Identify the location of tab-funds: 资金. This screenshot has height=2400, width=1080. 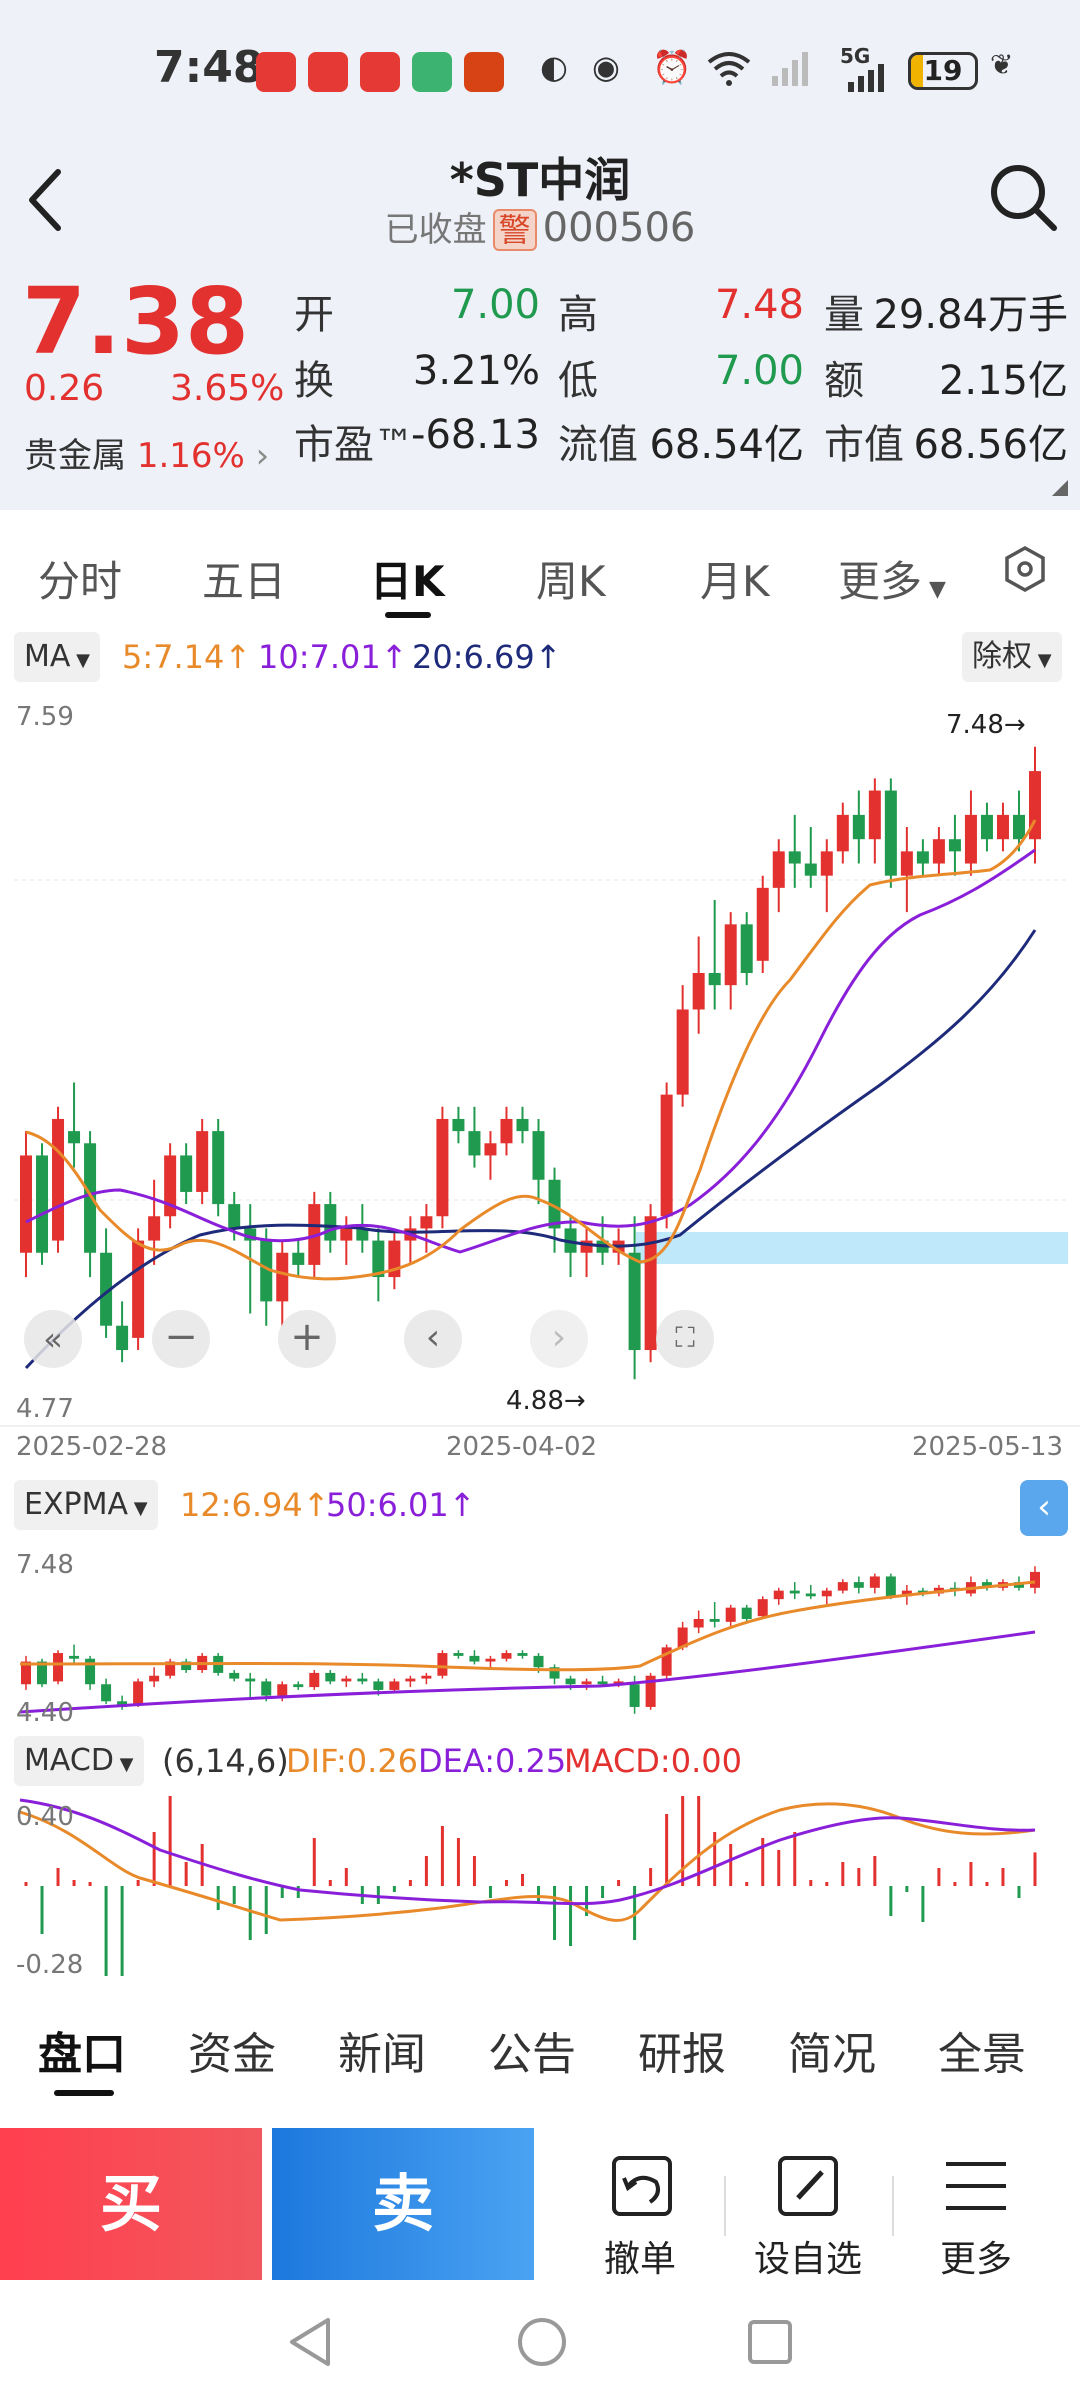
(232, 2054).